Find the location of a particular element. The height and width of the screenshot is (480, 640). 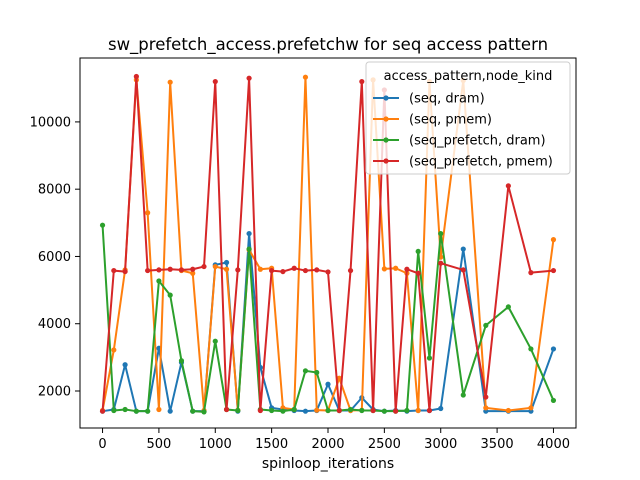

legend-label: (seq_prefetch, dram) is located at coordinates (477, 141).